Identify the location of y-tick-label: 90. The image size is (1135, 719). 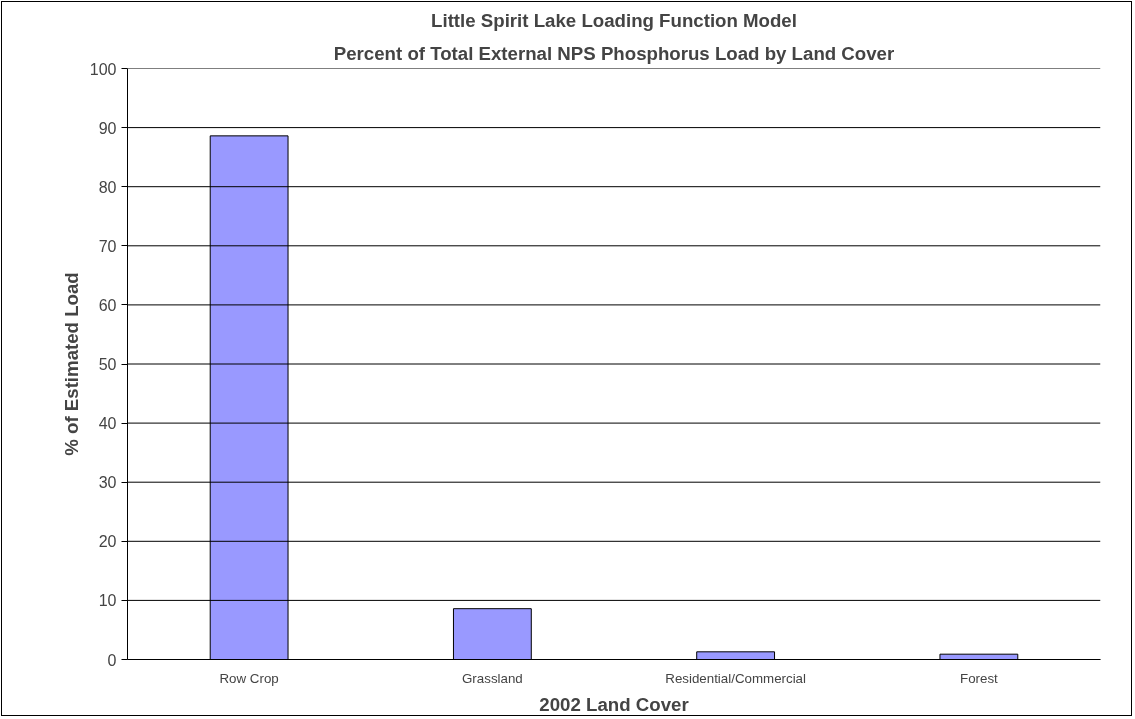
(107, 128).